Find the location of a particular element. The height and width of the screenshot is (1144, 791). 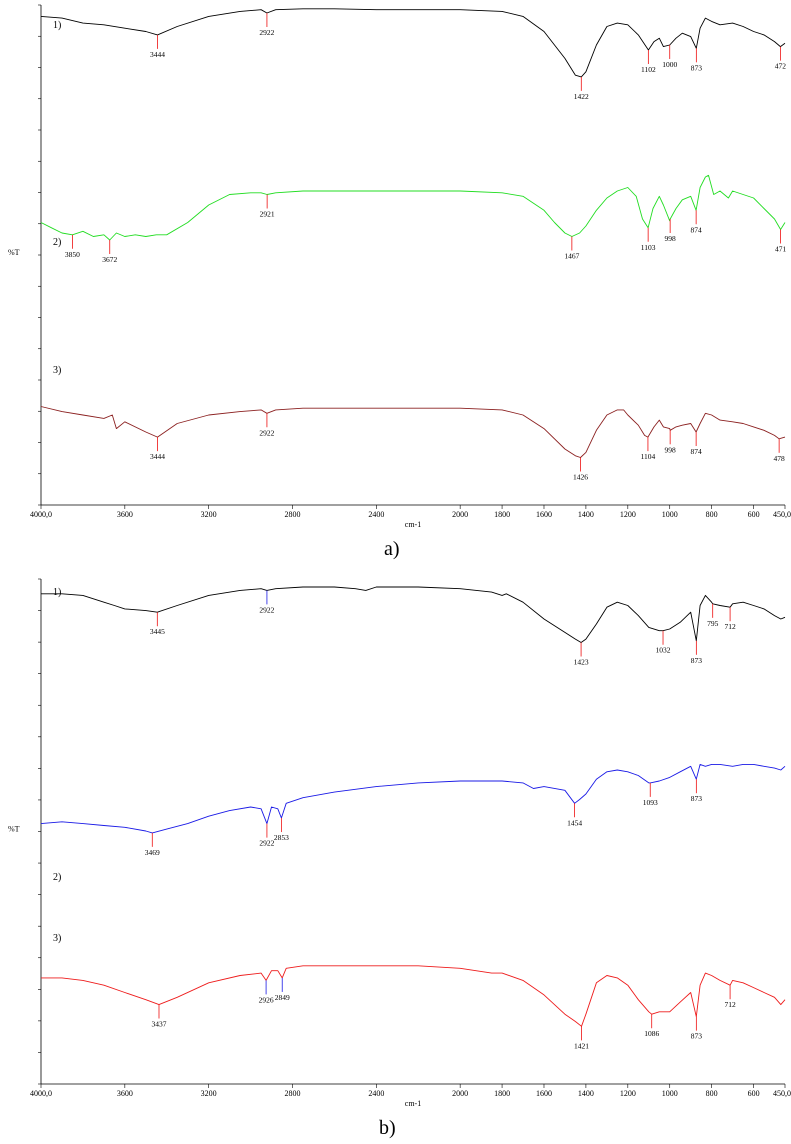

peak-label-0-0-6: 472 is located at coordinates (781, 66).